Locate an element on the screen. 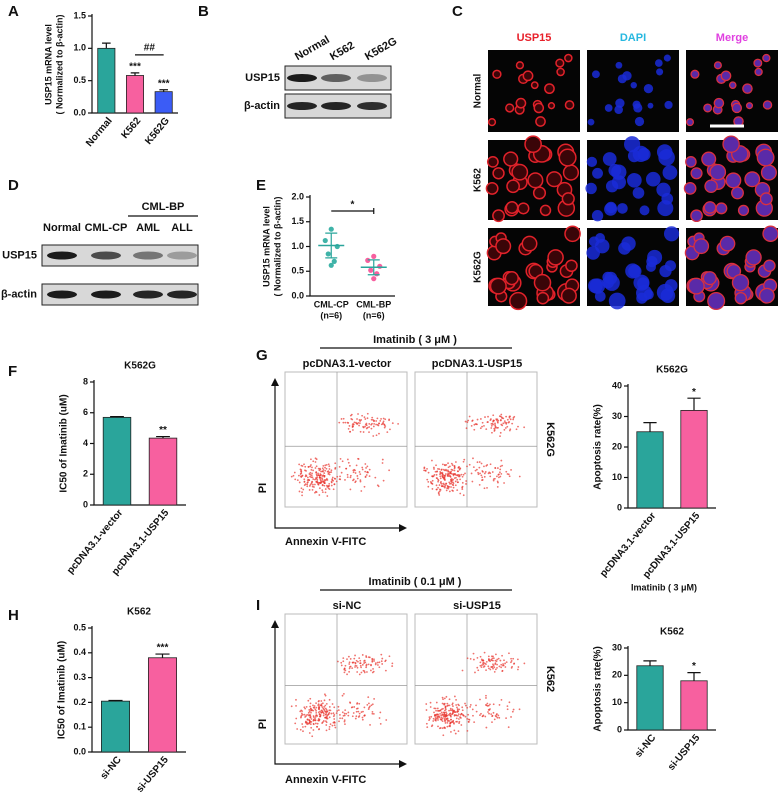  panel-letter: I is located at coordinates (258, 605).